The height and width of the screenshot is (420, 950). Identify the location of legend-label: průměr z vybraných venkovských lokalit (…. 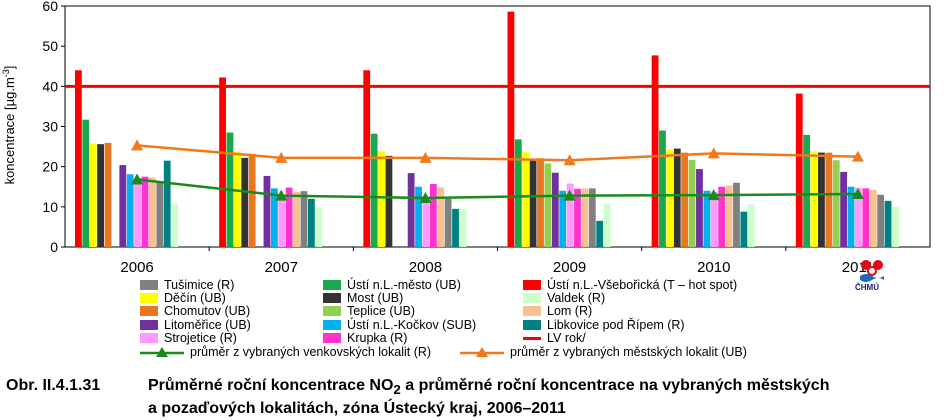
(311, 352).